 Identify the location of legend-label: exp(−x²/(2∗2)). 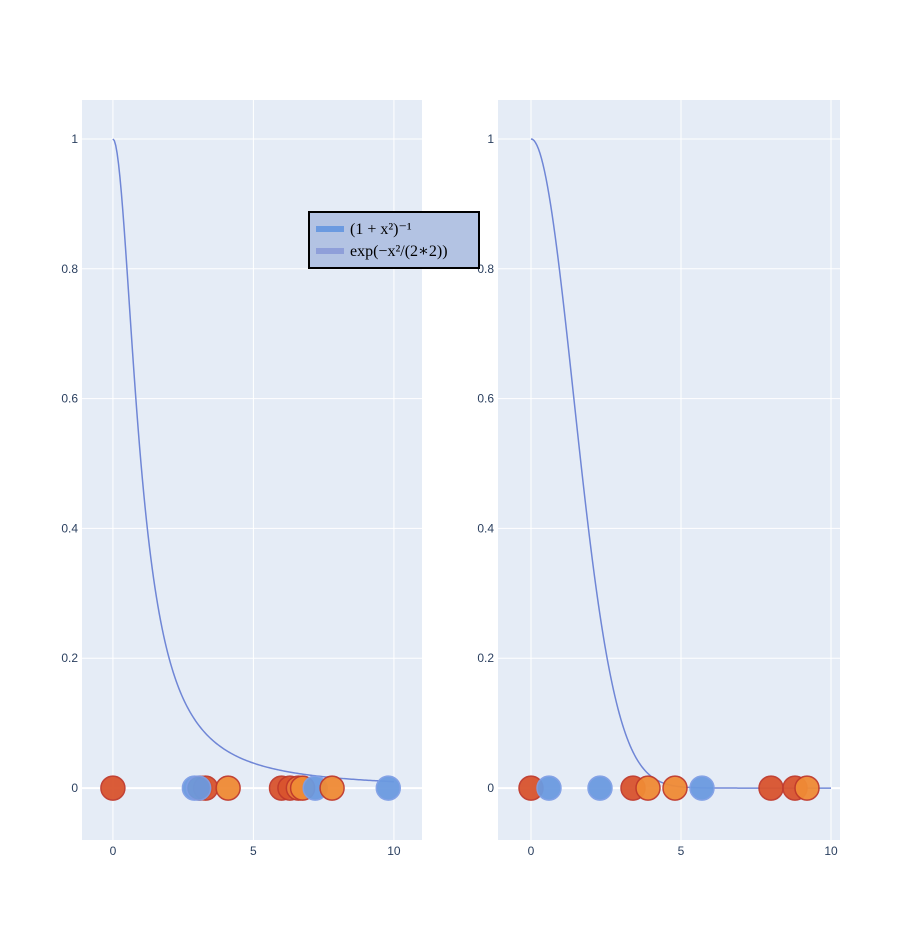
(399, 251).